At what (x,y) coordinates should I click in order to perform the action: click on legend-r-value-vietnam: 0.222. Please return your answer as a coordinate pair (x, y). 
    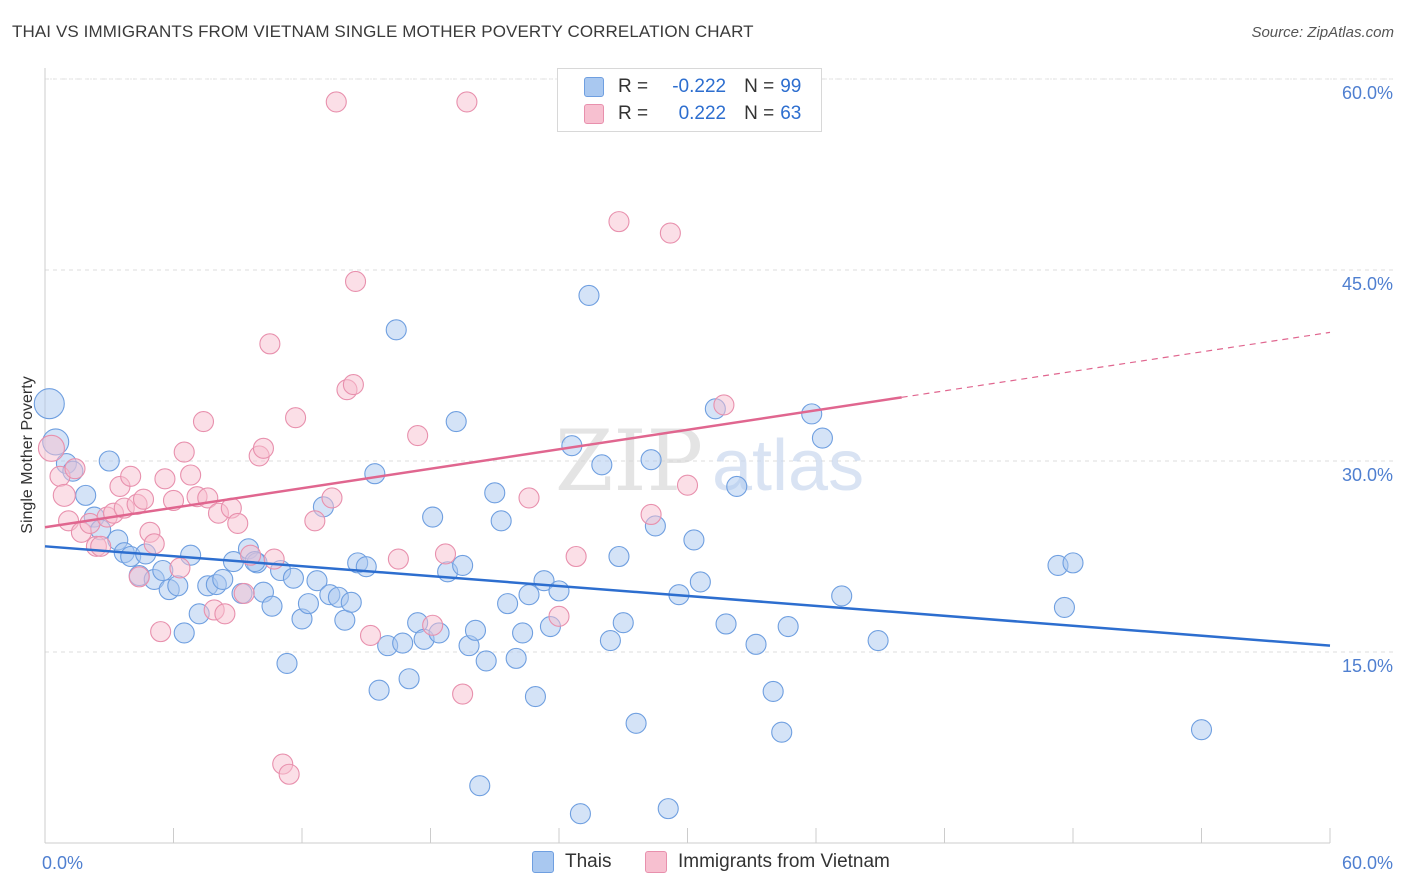
    Looking at the image, I should click on (702, 113).